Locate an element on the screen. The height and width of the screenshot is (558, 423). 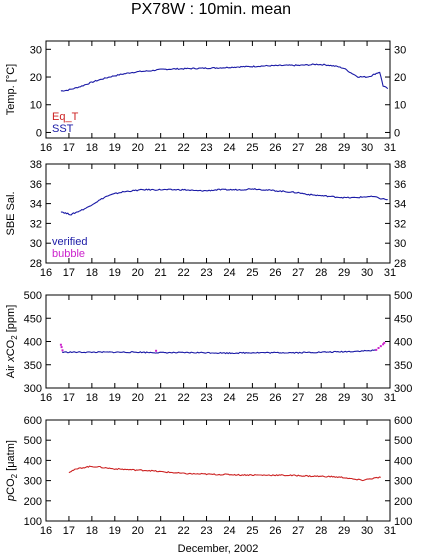
y-tick-label-left: 32 is located at coordinates (36, 224).